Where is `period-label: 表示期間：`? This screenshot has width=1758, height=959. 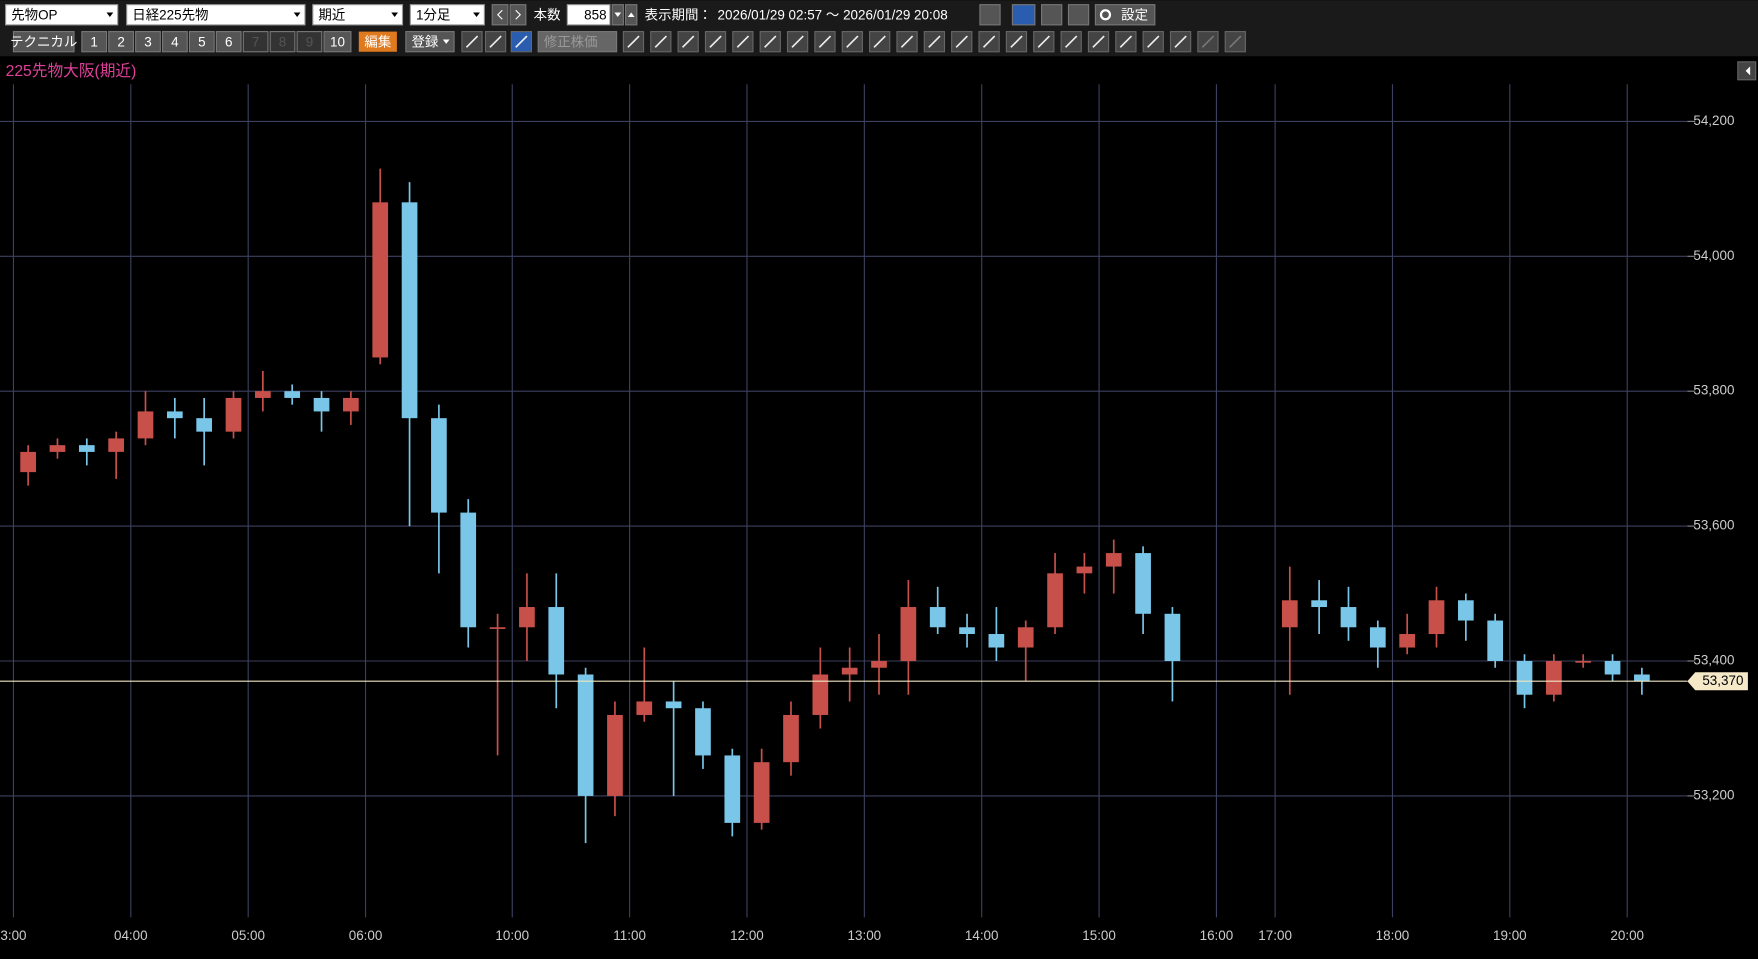
period-label: 表示期間： is located at coordinates (678, 14).